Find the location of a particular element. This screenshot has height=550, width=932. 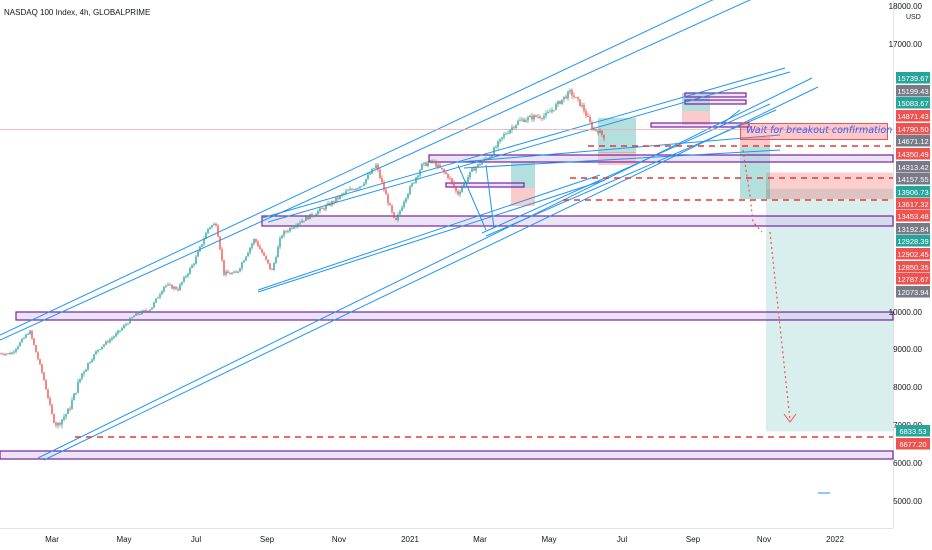

y-tick-label: 5000.00 is located at coordinates (907, 501).